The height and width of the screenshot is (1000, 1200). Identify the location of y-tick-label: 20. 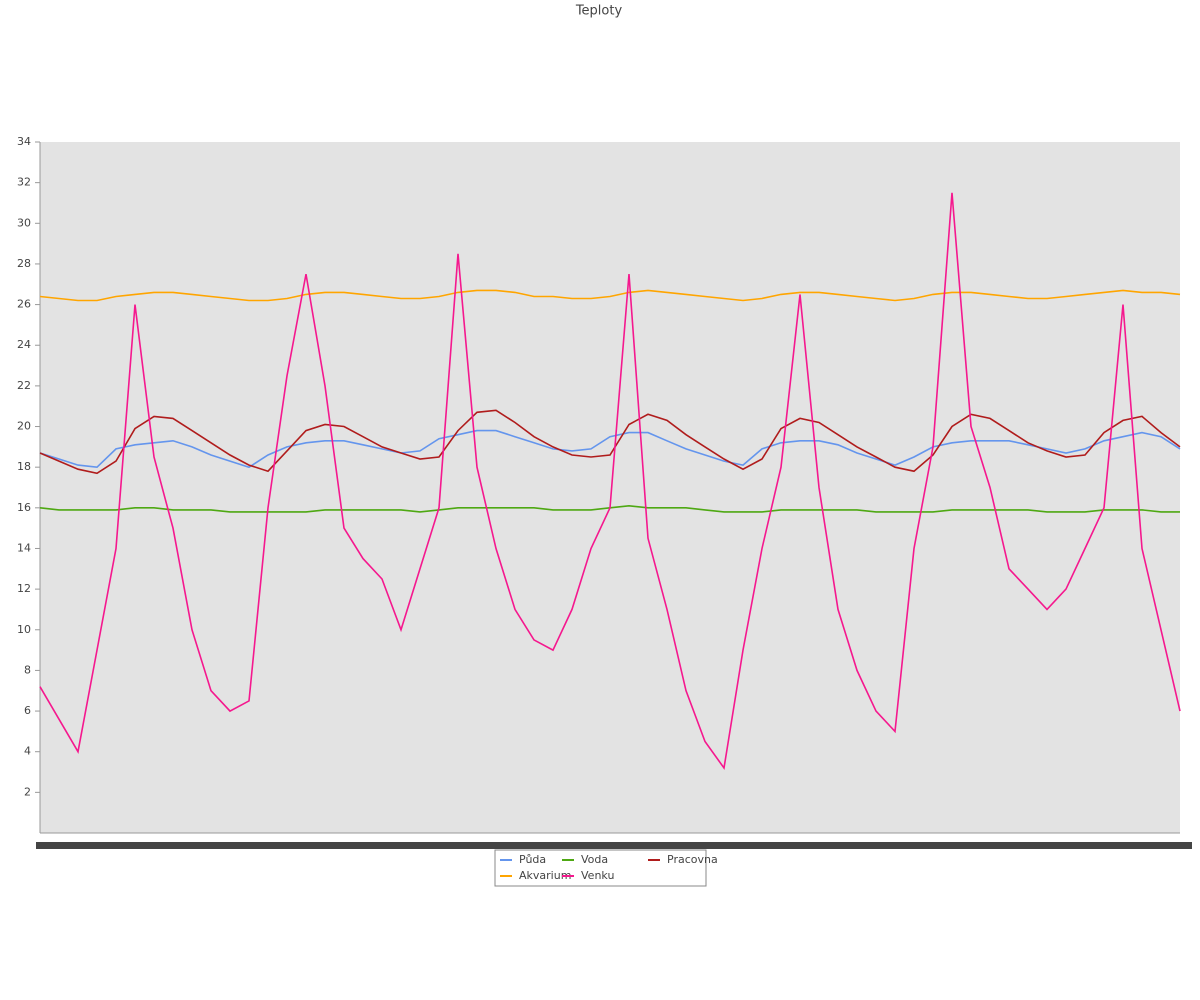
(24, 426).